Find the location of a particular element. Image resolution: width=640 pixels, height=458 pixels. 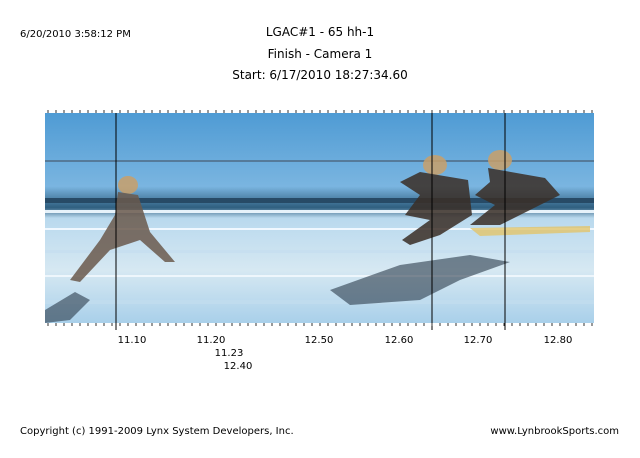

finish-time: 12.40 is located at coordinates (238, 366).